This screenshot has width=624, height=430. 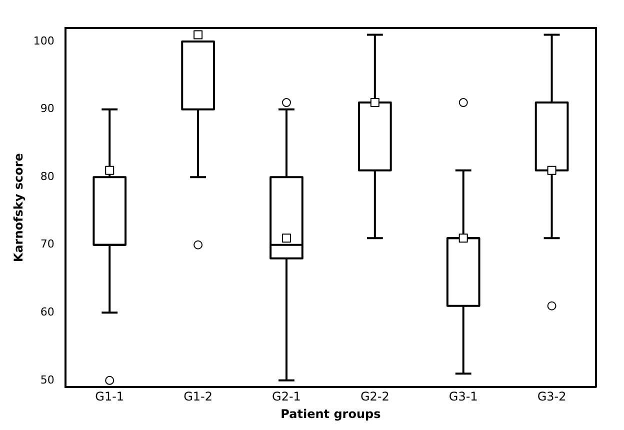 What do you see at coordinates (18, 207) in the screenshot?
I see `y-axis-title: Karnofsky score` at bounding box center [18, 207].